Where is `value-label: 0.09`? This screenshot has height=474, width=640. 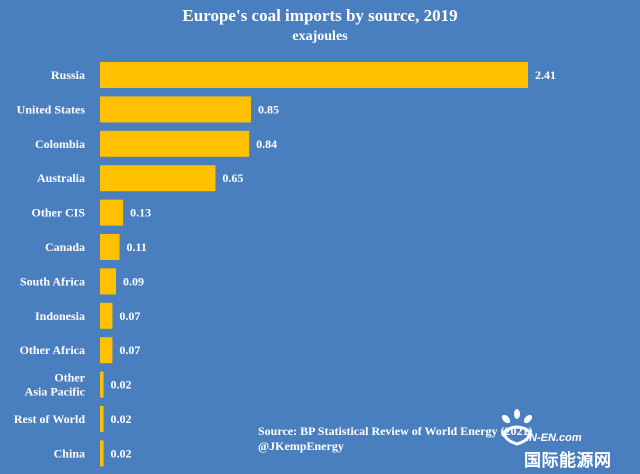 value-label: 0.09 is located at coordinates (133, 281).